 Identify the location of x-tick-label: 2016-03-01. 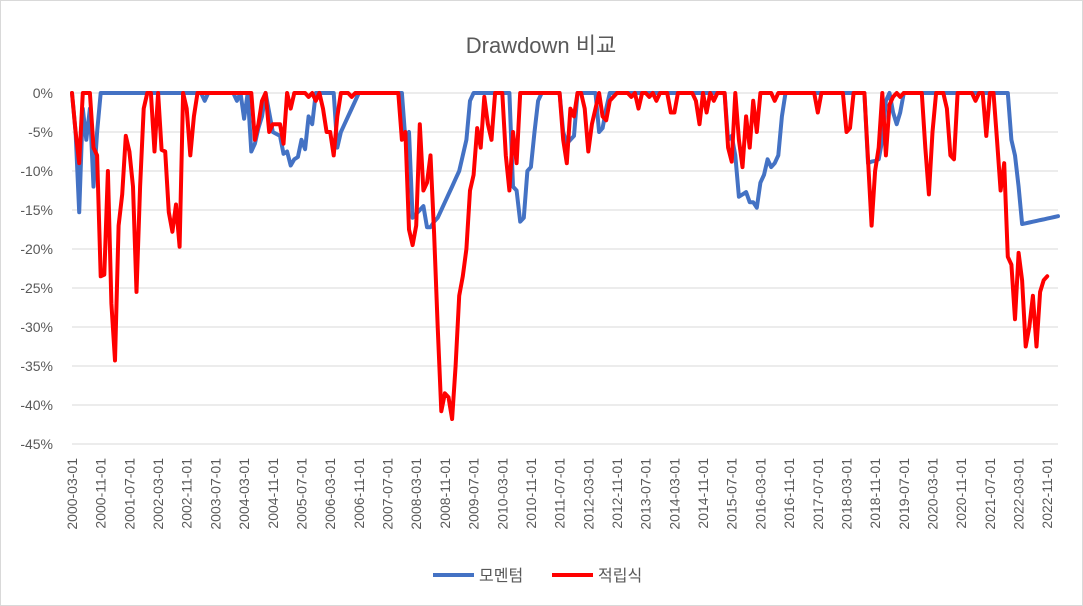
(760, 494).